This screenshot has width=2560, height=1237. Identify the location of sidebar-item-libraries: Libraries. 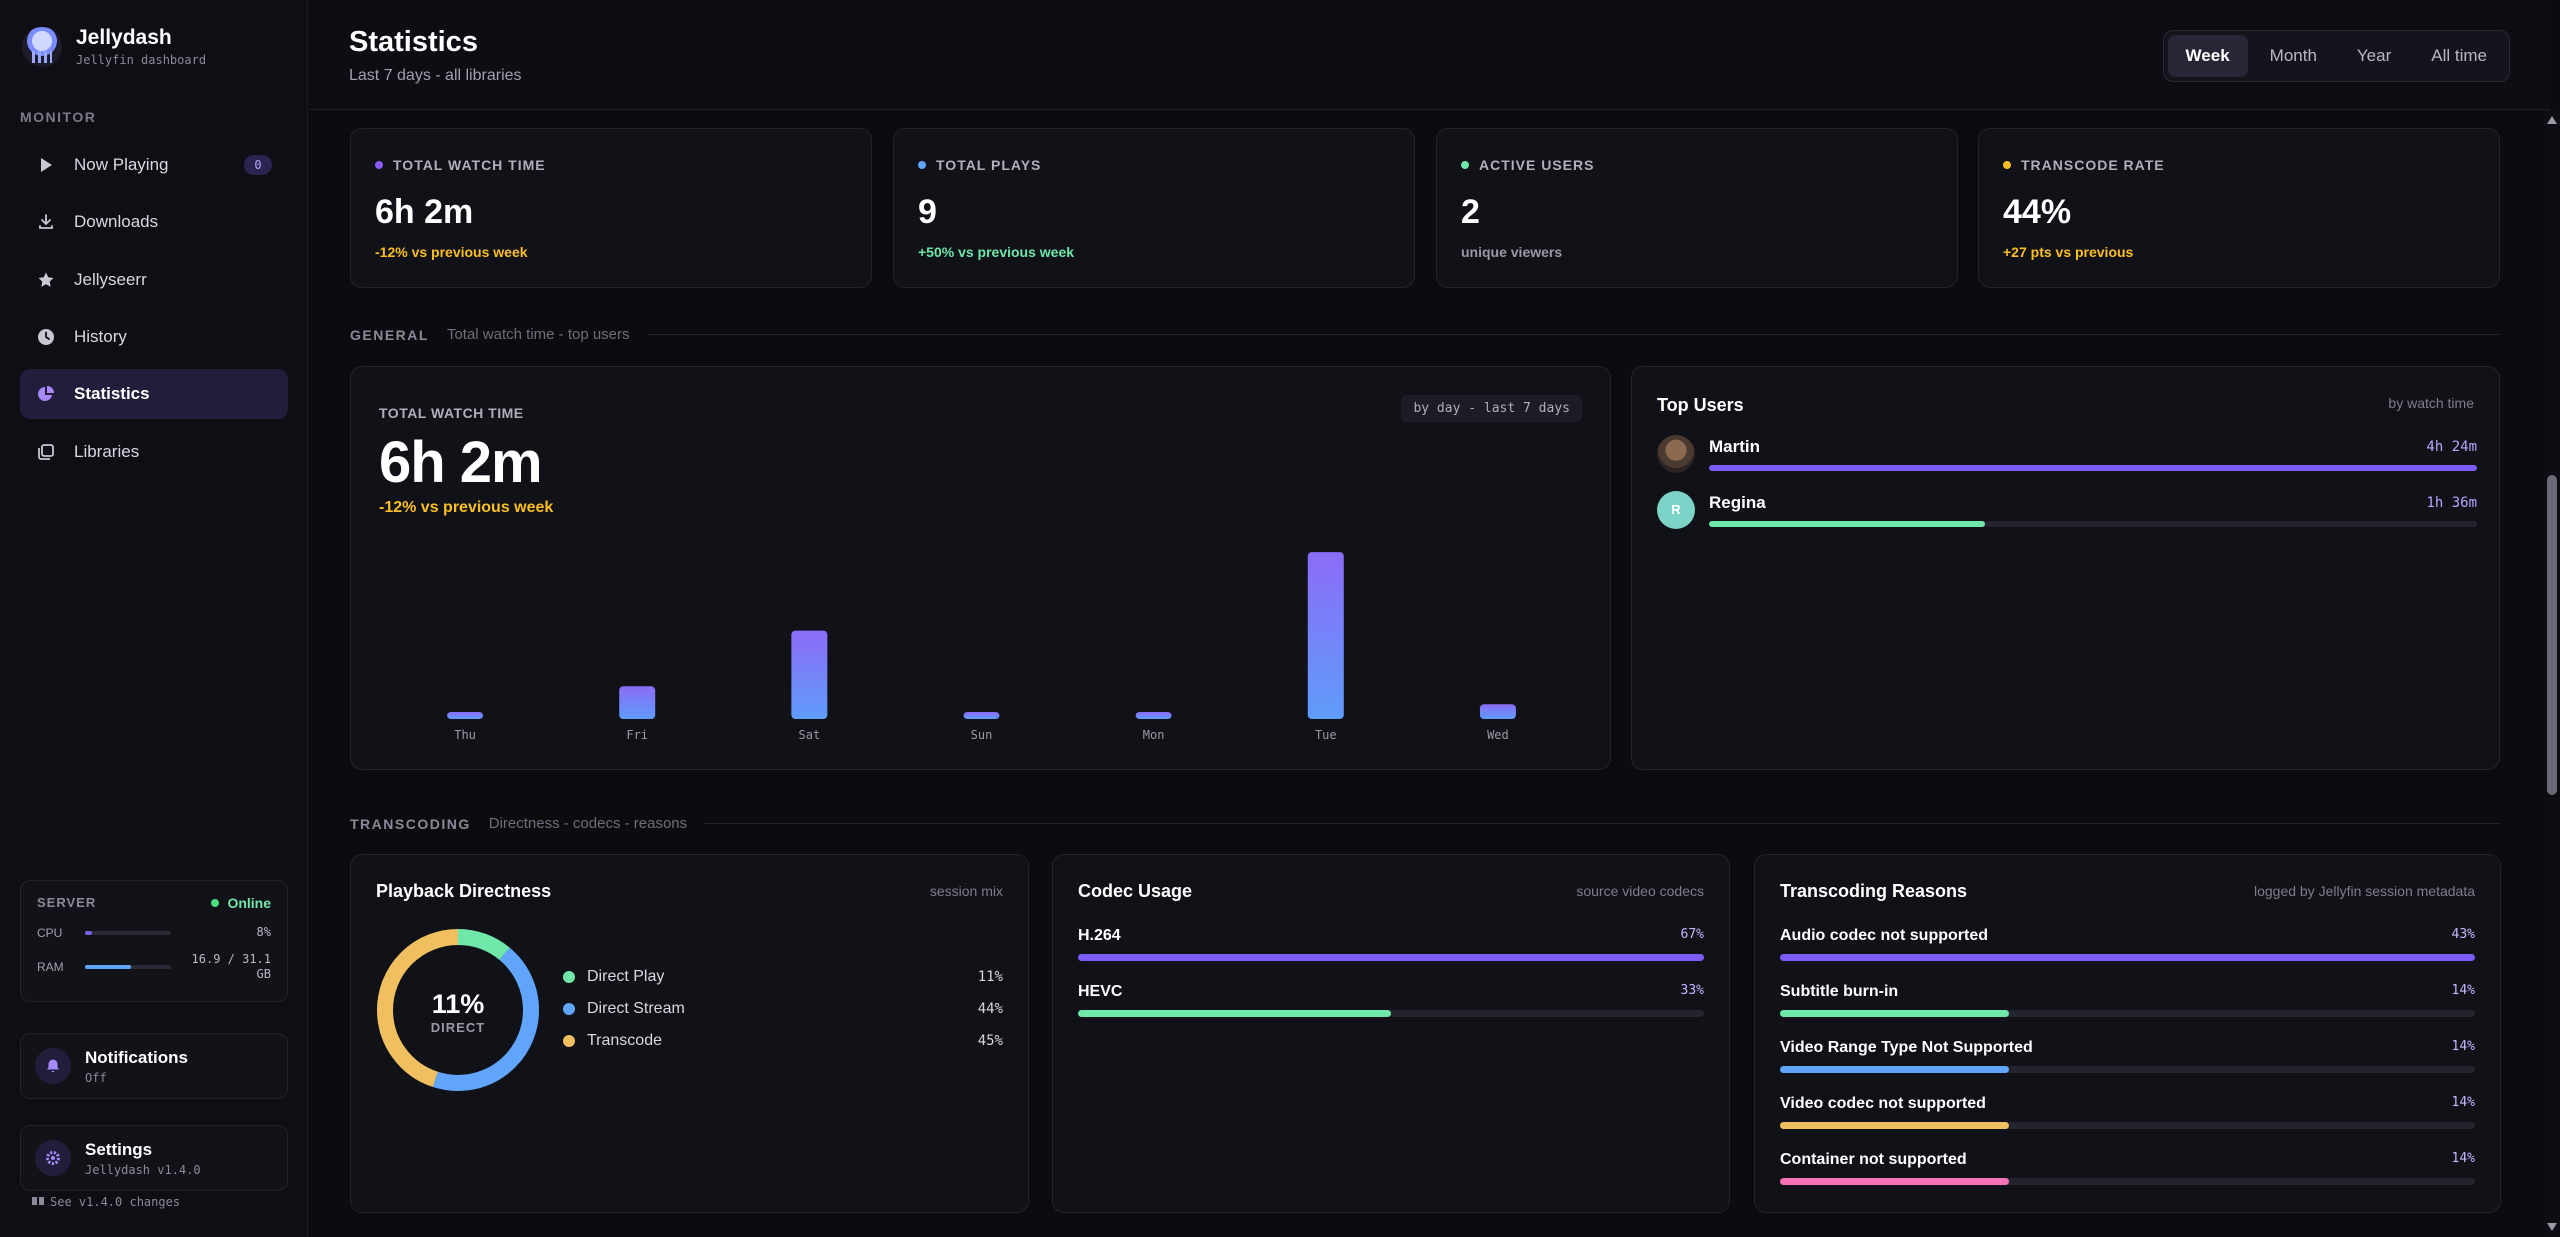
(154, 452).